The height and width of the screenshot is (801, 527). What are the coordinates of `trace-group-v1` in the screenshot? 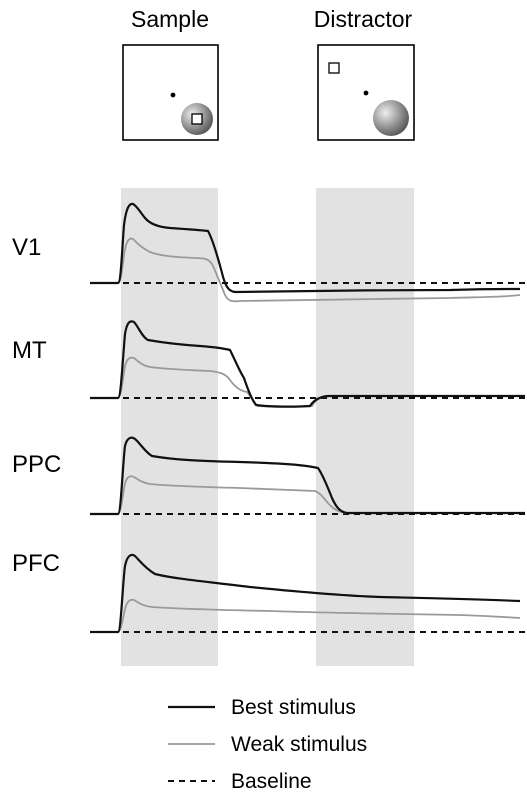 It's located at (307, 252).